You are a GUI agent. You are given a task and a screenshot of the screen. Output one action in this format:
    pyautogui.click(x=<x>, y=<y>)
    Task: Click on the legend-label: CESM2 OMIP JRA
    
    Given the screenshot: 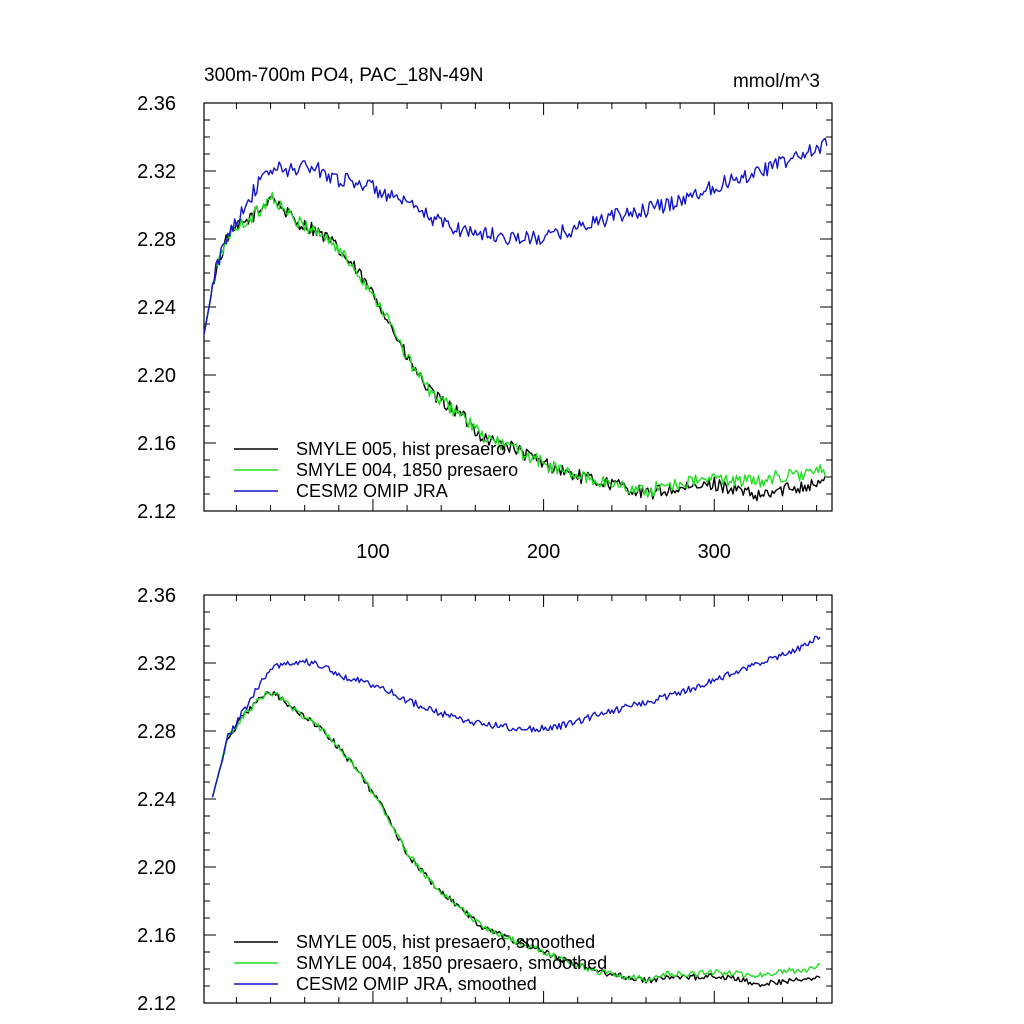 What is the action you would take?
    pyautogui.click(x=372, y=491)
    